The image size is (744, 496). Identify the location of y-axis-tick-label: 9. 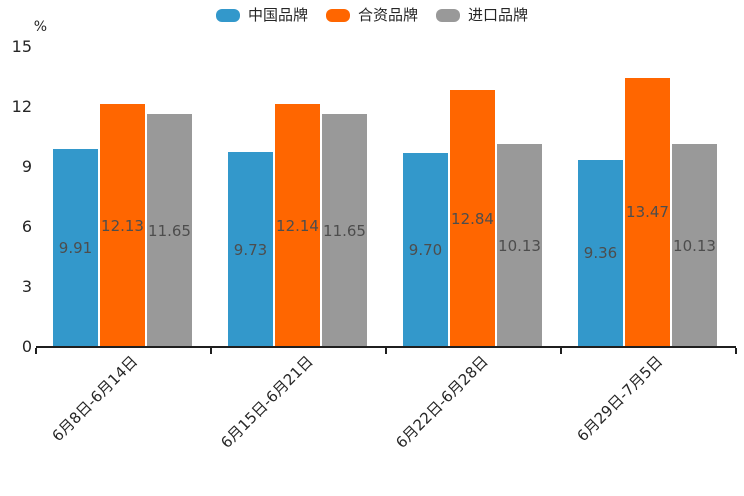
(26, 166).